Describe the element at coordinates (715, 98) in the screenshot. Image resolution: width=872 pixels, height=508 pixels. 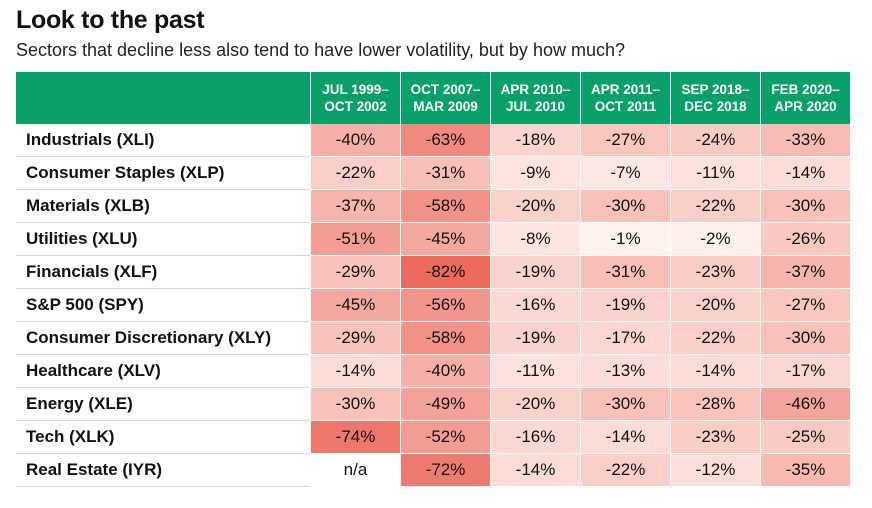
I see `column-header: SEP 2018– DEC 2018` at that location.